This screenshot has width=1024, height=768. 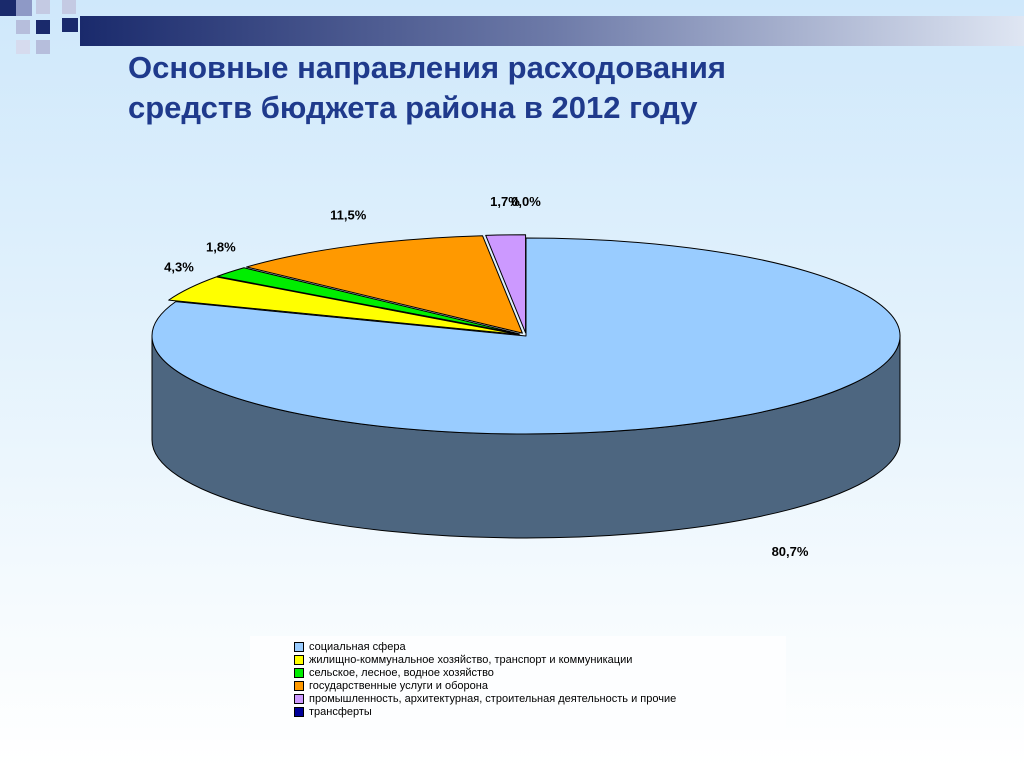 What do you see at coordinates (790, 551) in the screenshot?
I see `data-label-0: 80,7%` at bounding box center [790, 551].